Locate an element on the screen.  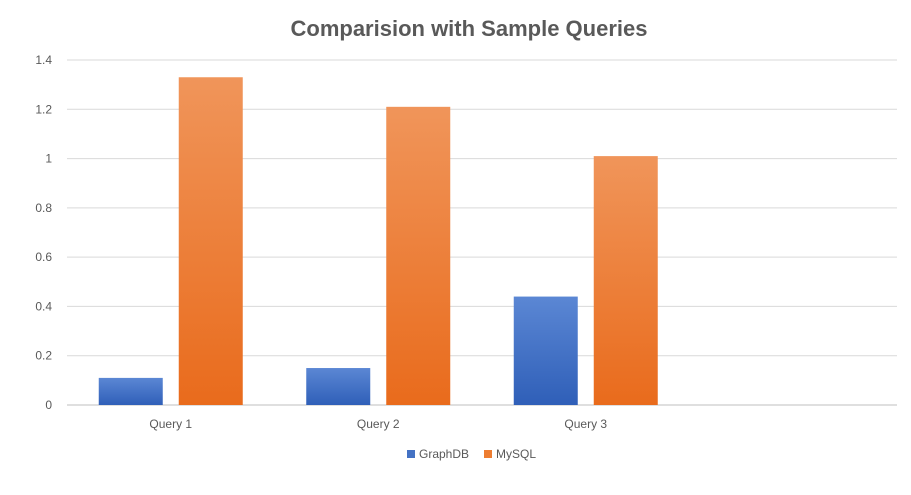
y-tick-label: 1.4 is located at coordinates (43, 60).